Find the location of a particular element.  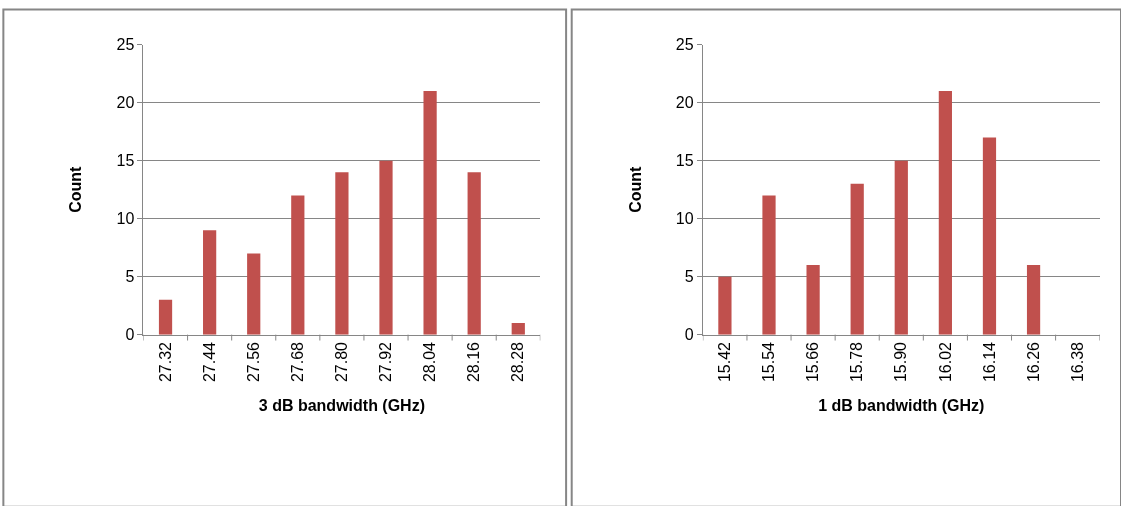

x-axis-title: 3 dB bandwidth (GHz) is located at coordinates (342, 405).